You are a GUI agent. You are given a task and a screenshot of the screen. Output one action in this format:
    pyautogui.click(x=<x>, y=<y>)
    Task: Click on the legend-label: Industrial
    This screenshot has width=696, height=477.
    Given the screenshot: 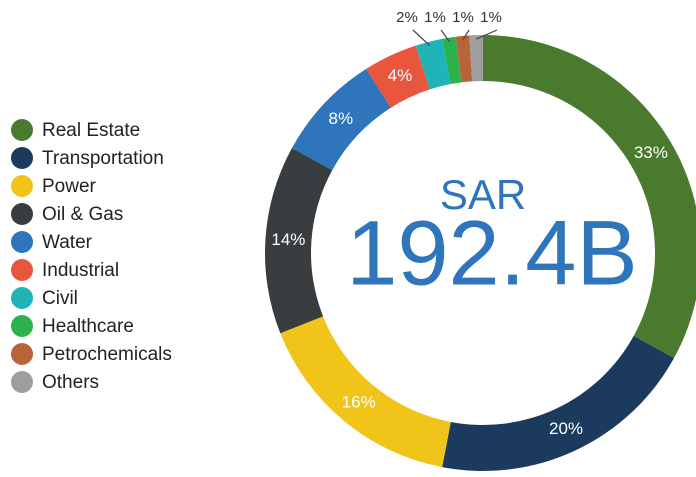 What is the action you would take?
    pyautogui.click(x=80, y=270)
    